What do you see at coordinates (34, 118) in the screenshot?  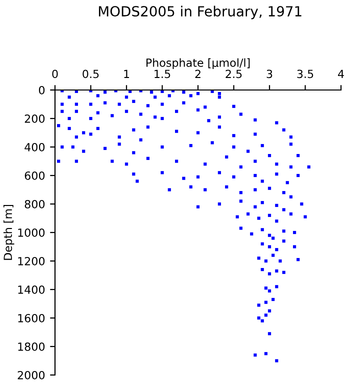 I see `y-tick-label: 200` at bounding box center [34, 118].